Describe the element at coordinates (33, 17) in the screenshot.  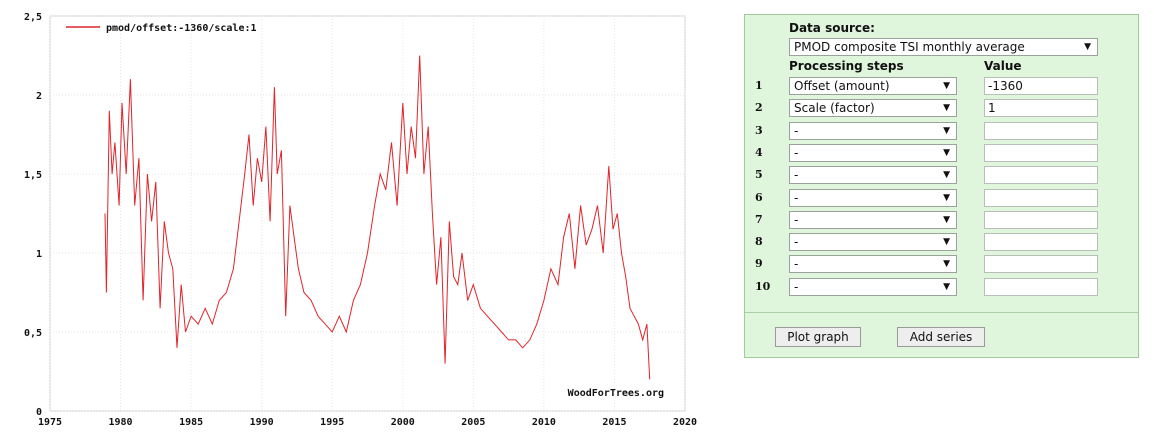
I see `y-tick-label: 2,5` at that location.